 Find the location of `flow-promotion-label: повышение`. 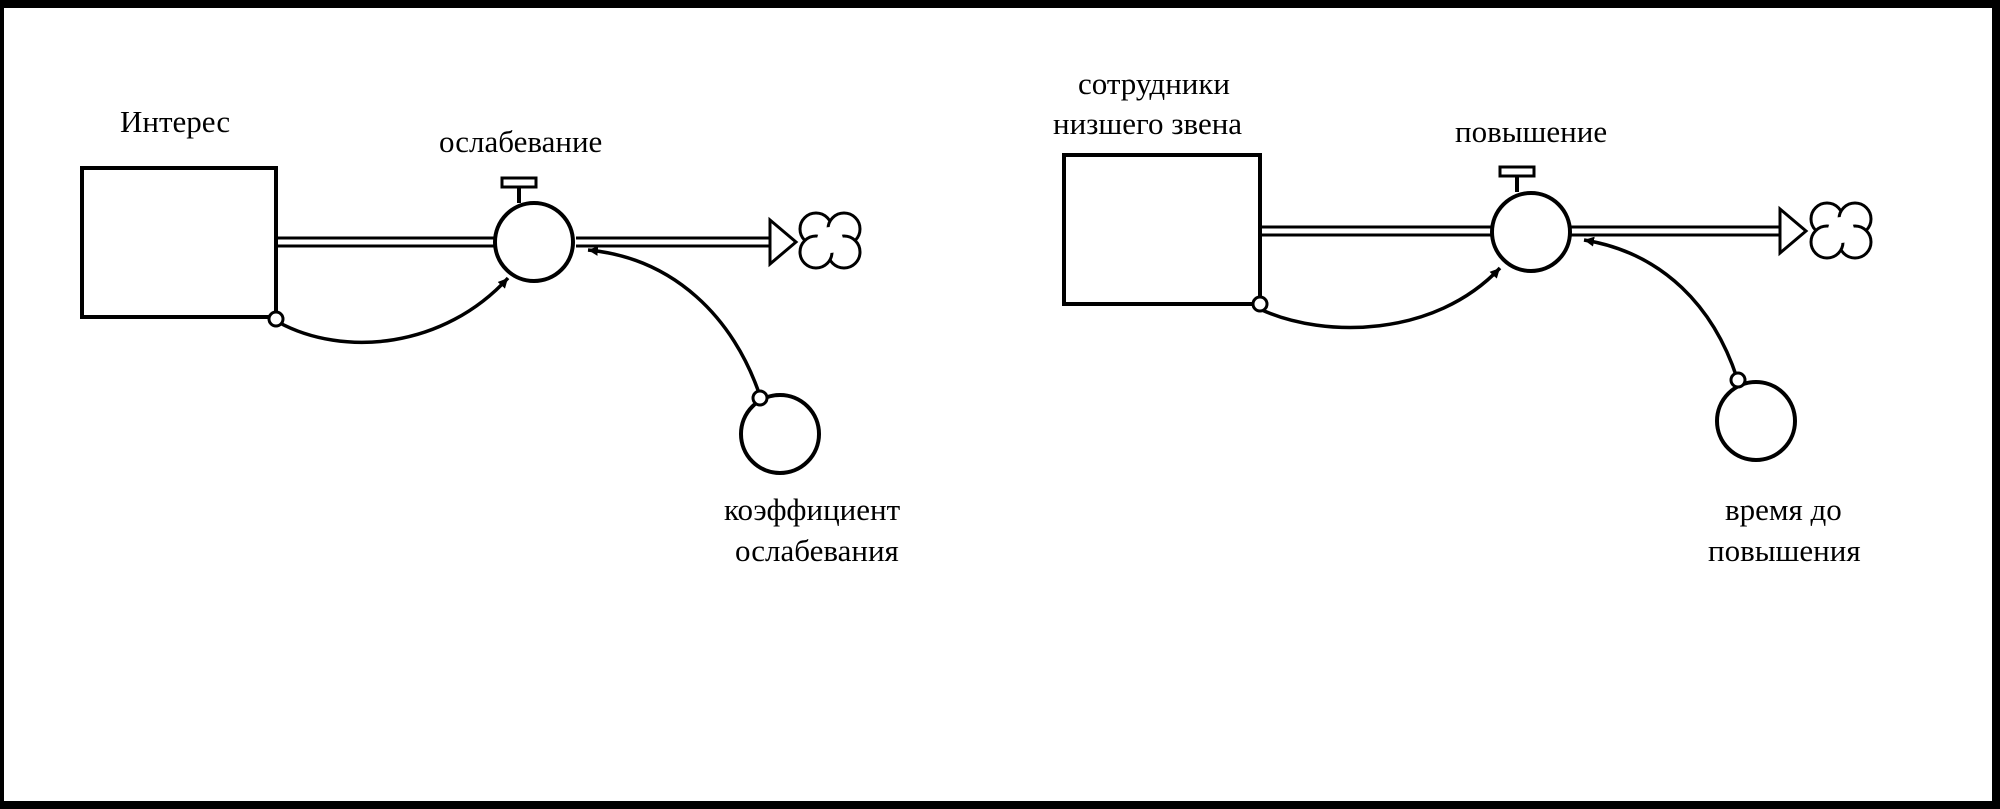

flow-promotion-label: повышение is located at coordinates (1531, 131).